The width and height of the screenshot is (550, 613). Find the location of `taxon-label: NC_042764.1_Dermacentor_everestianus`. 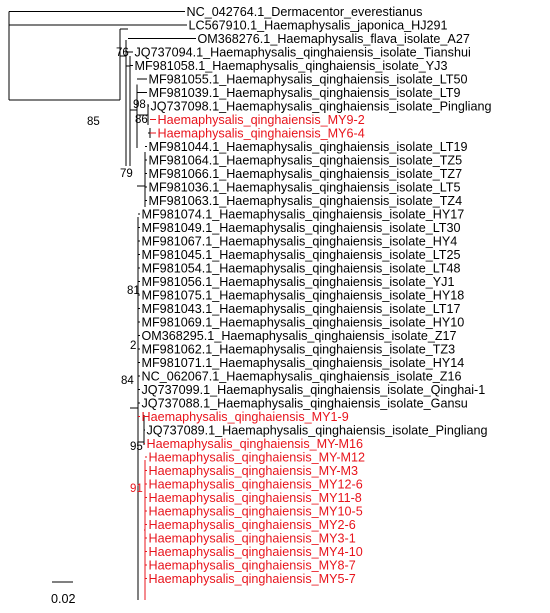

taxon-label: NC_042764.1_Dermacentor_everestianus is located at coordinates (305, 12).